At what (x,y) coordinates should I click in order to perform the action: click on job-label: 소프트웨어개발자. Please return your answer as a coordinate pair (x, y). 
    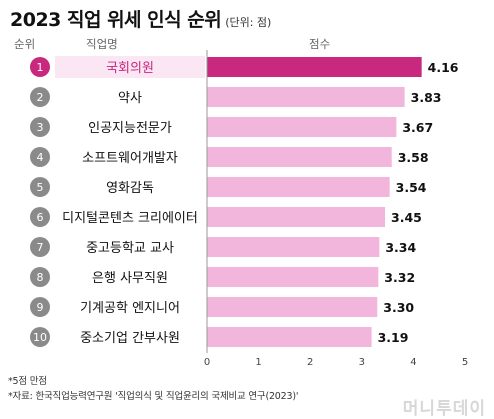
    Looking at the image, I should click on (130, 158).